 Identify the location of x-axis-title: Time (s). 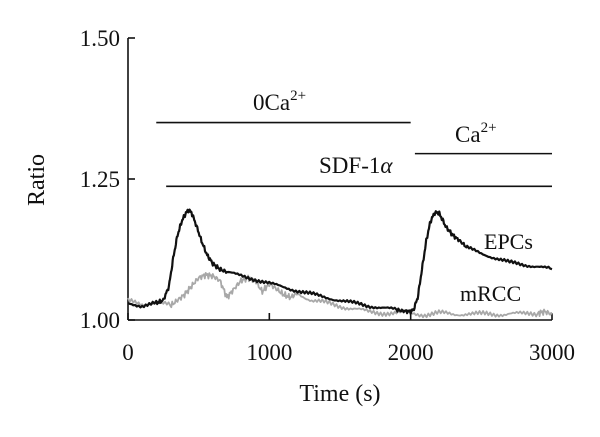
(339, 394).